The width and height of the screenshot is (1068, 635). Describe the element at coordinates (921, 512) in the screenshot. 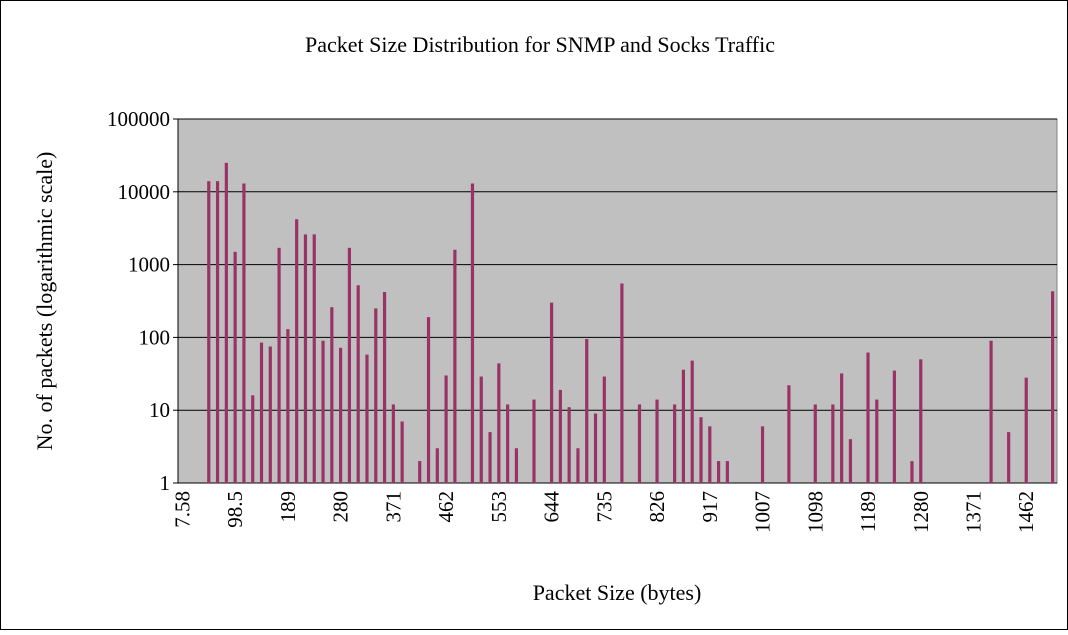

I see `x-tick-label: 1280` at that location.